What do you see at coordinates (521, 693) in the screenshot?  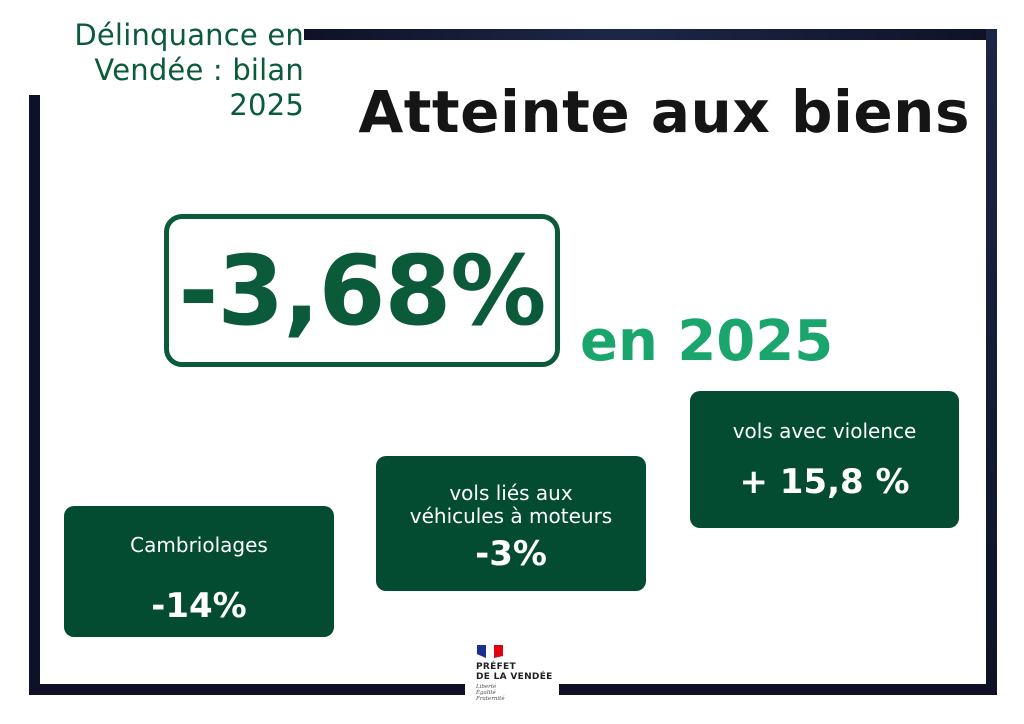 I see `republic-motto: Liberté Égalité Fraternité` at bounding box center [521, 693].